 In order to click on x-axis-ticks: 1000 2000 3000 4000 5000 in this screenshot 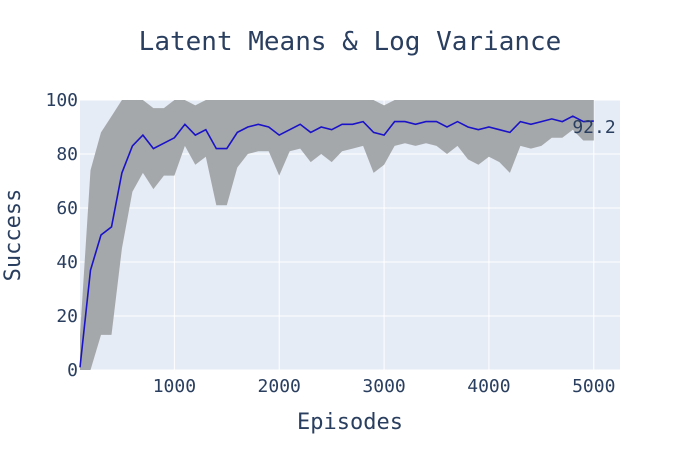, I will do `click(384, 386)`.